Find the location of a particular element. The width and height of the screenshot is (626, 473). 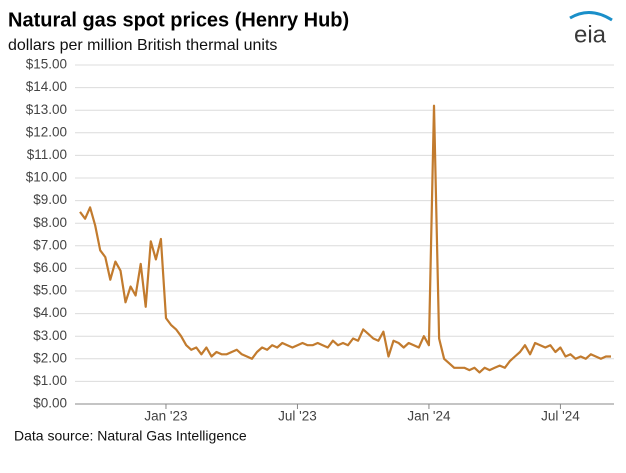

logo: eia is located at coordinates (590, 34).